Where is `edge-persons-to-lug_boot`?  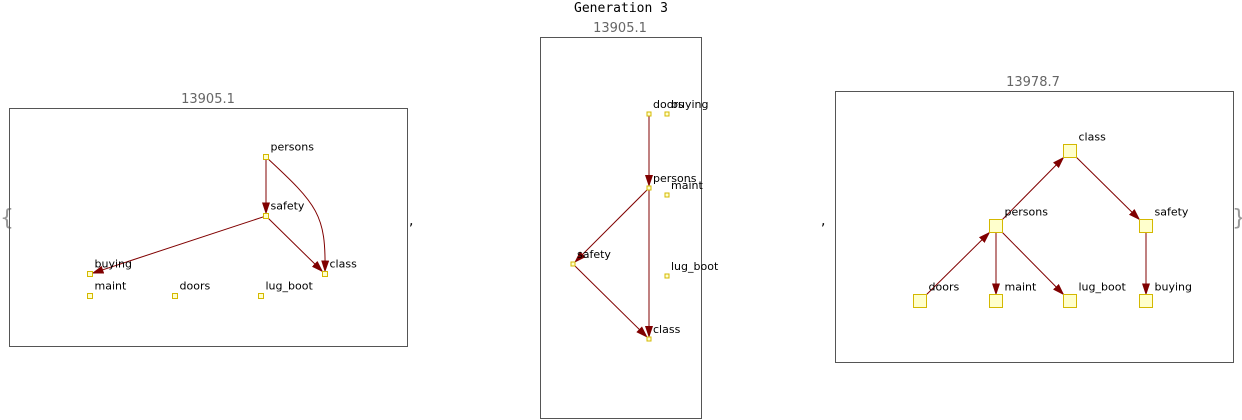
edge-persons-to-lug_boot is located at coordinates (1033, 264).